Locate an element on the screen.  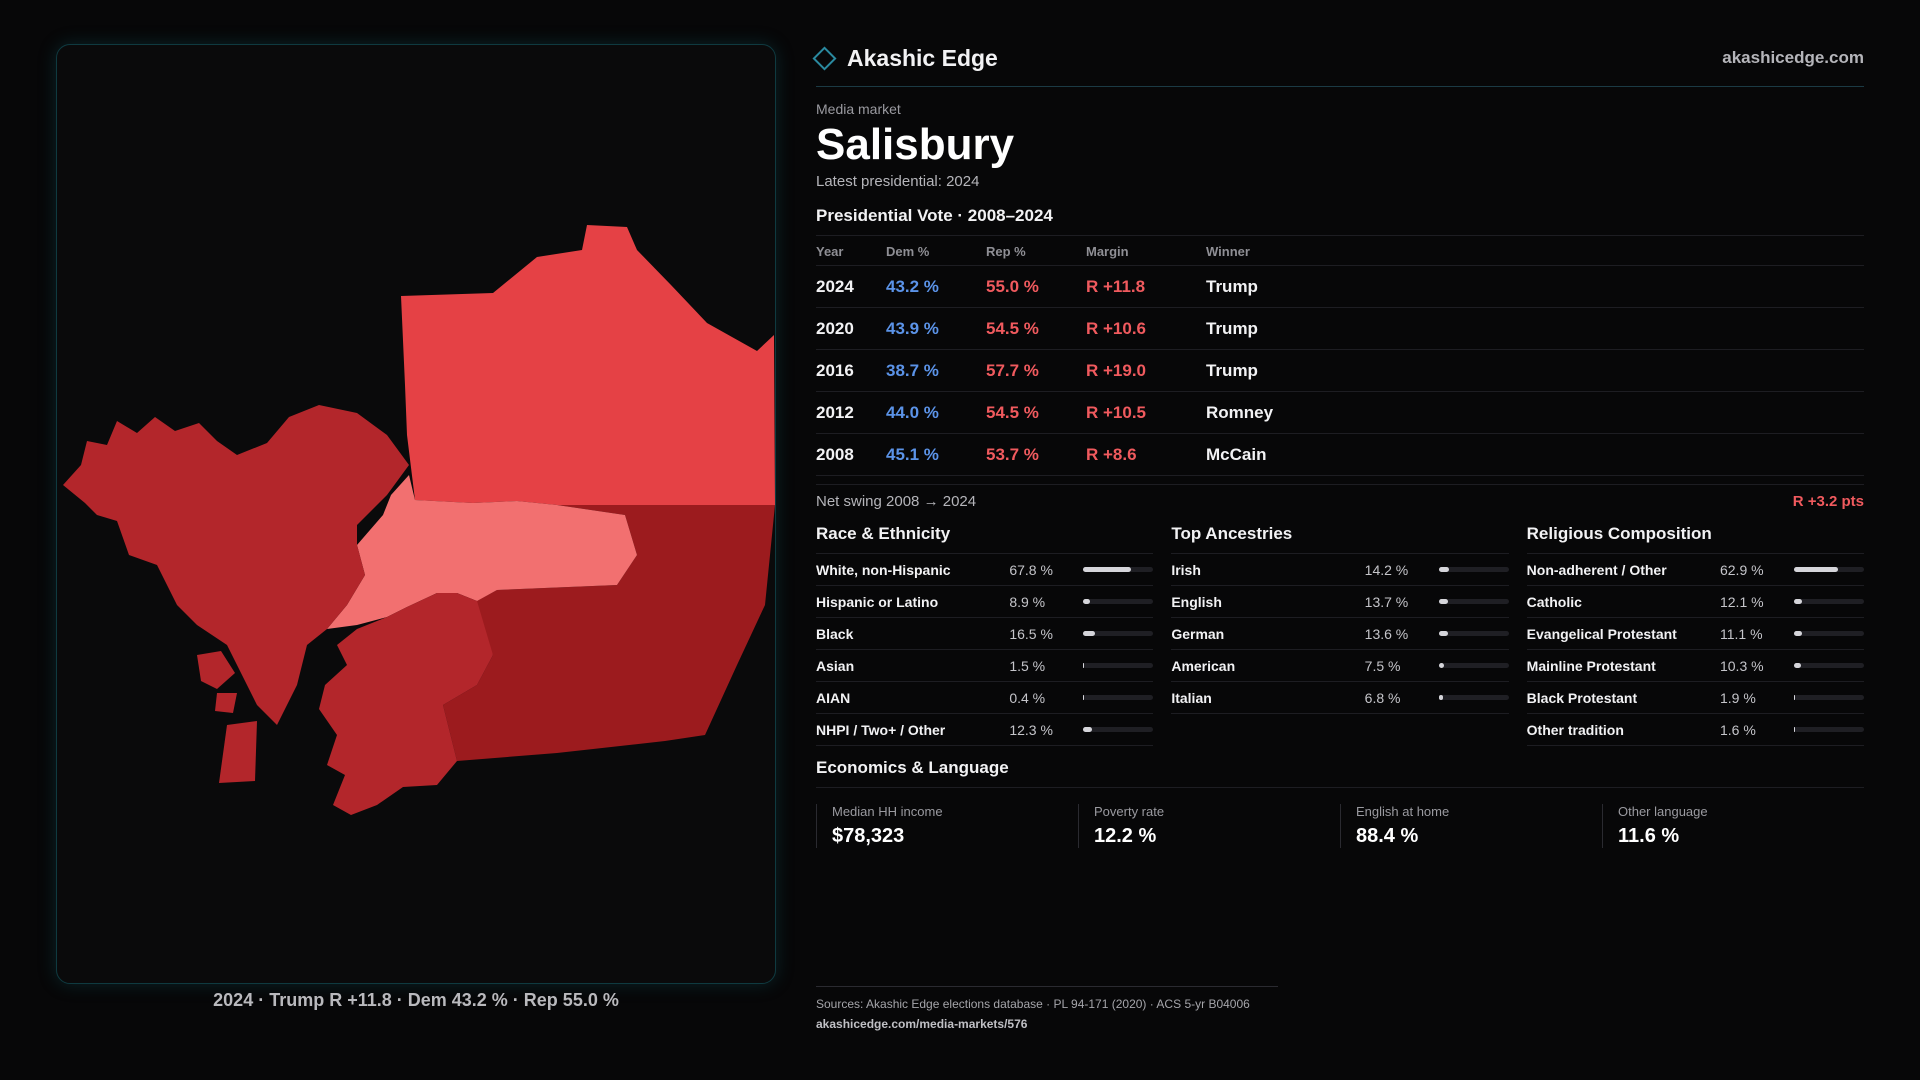
table-row: 2012 44.0 % 54.5 % R +10.5 Romney is located at coordinates (1340, 412).